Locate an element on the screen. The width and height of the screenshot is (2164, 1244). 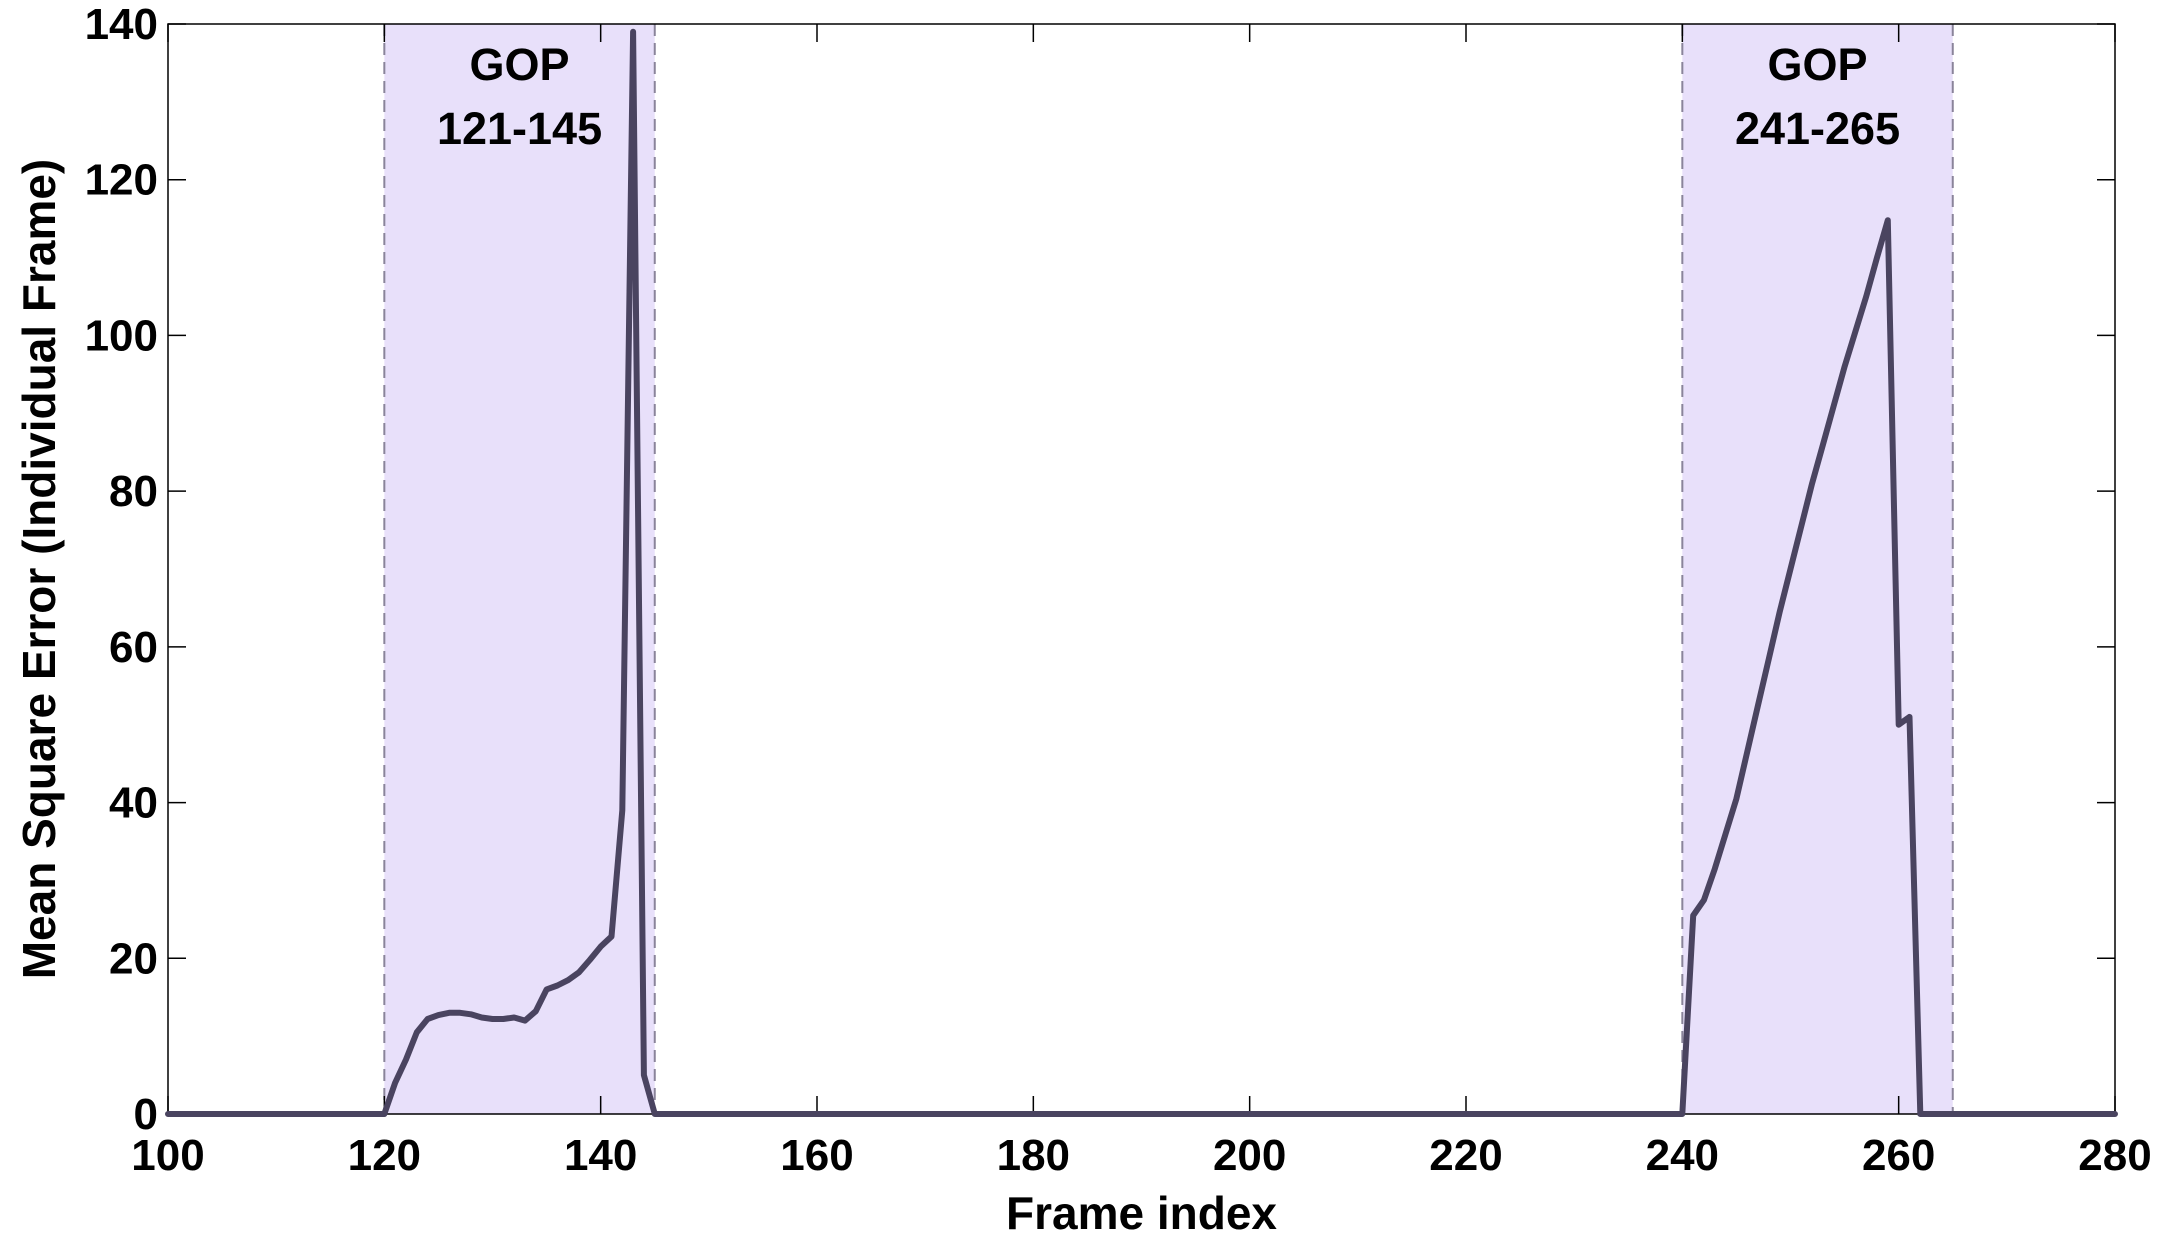
labels-layer: GOP 121-145 GOP 241-265 is located at coordinates (1168, 96).